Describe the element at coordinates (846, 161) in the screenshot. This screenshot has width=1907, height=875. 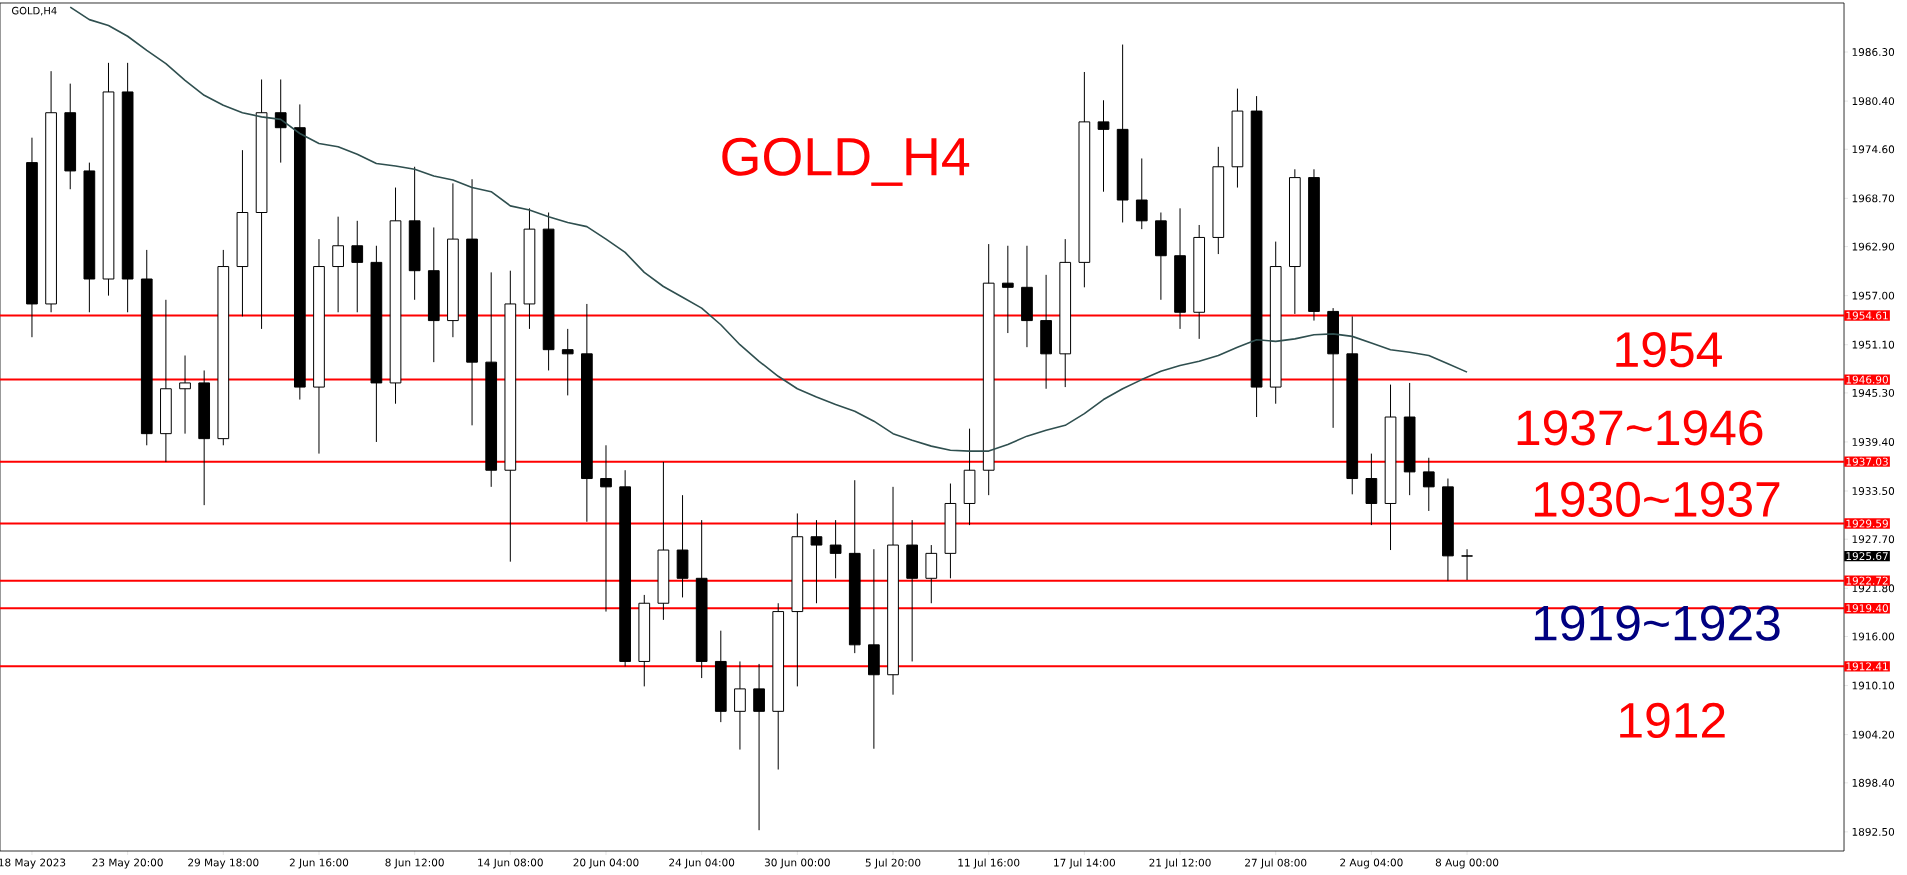
I see `text: GOLD_H4` at that location.